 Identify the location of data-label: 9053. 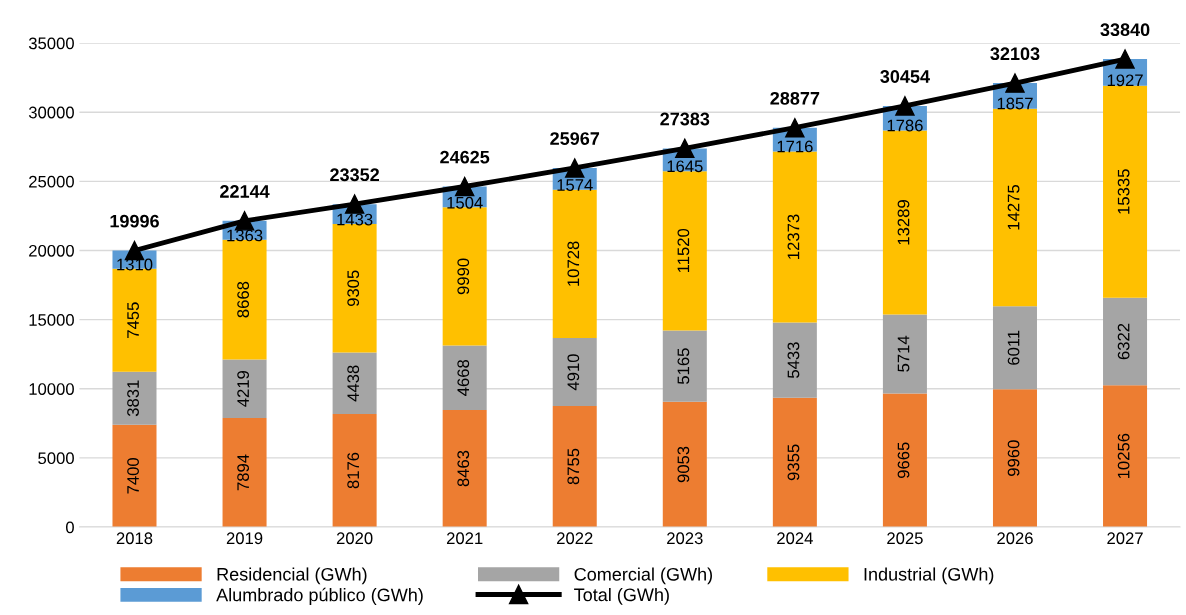
(683, 464).